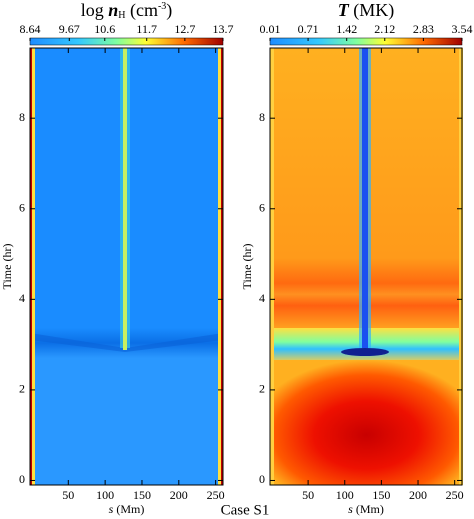 Image resolution: width=474 pixels, height=519 pixels. What do you see at coordinates (69, 29) in the screenshot?
I see `colorbar-tick-label: 9.67` at bounding box center [69, 29].